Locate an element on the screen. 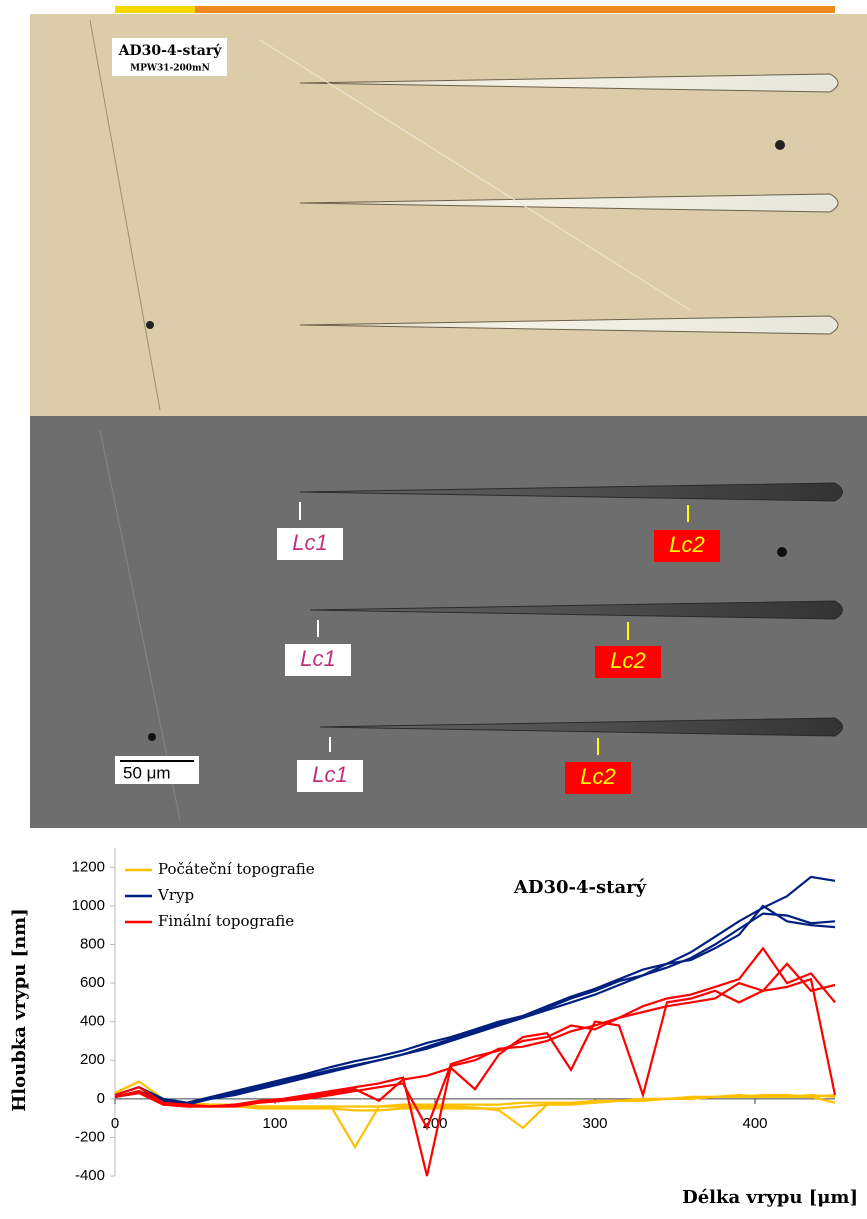 This screenshot has height=1219, width=867. annotations: Lc1 Lc2 Lc1 Lc2 Lc1 Lc2 is located at coordinates (498, 661).